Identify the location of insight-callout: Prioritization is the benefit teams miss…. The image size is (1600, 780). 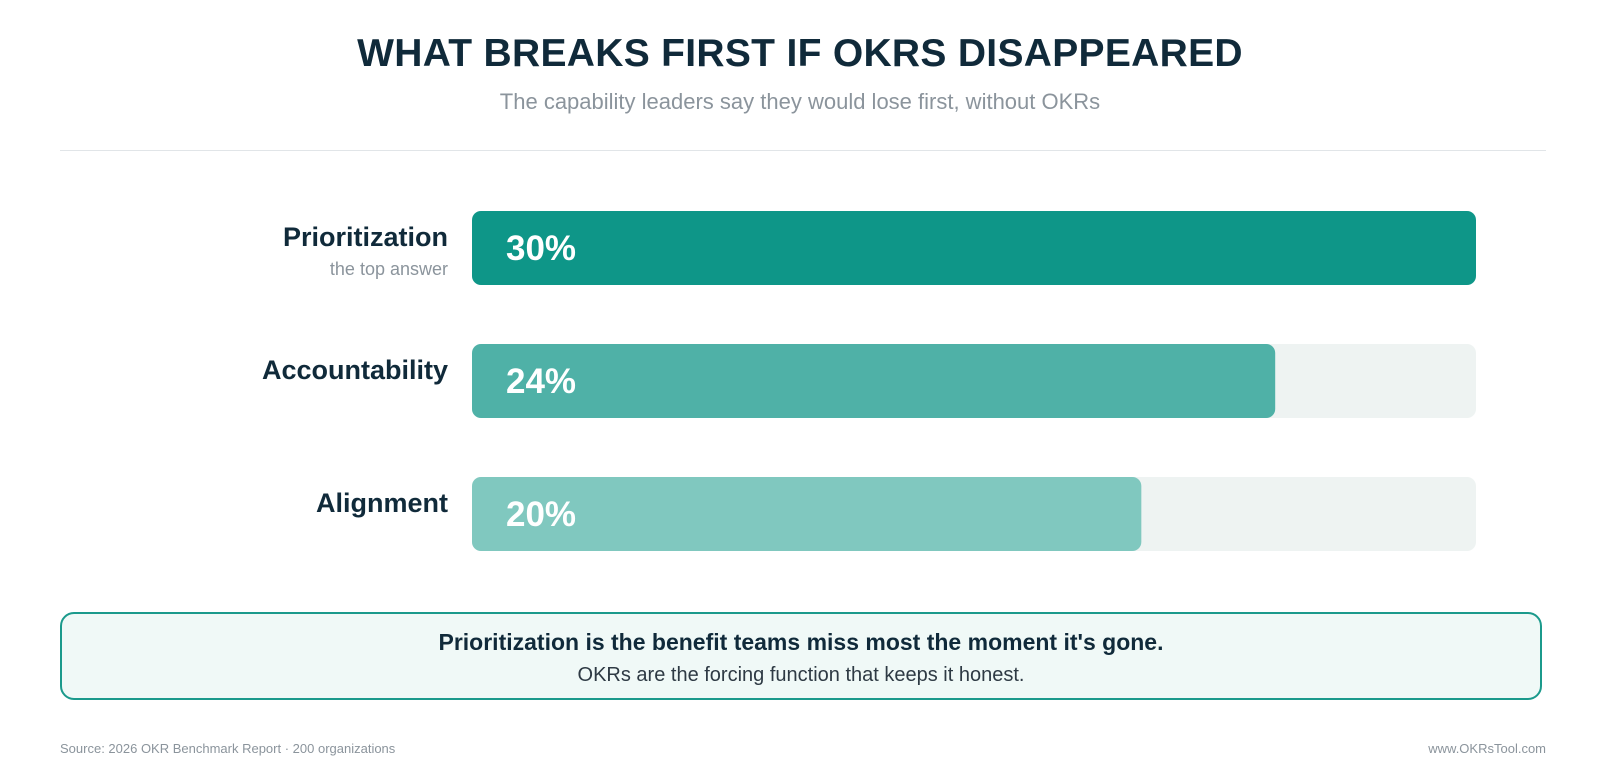
(801, 656).